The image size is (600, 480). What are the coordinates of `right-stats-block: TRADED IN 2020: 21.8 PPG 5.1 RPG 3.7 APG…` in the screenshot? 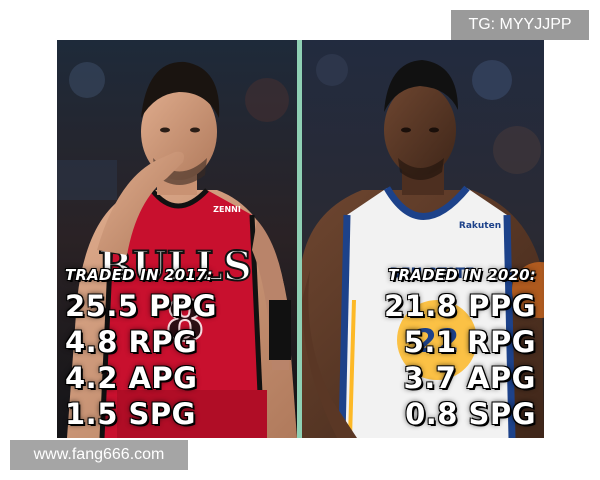 It's located at (423, 349).